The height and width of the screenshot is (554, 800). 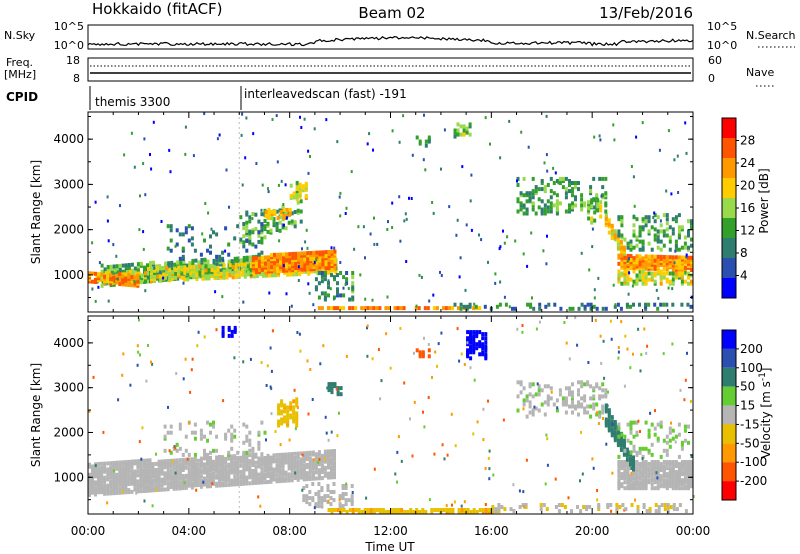 I want to click on colorbar-swatch, so click(x=729, y=358).